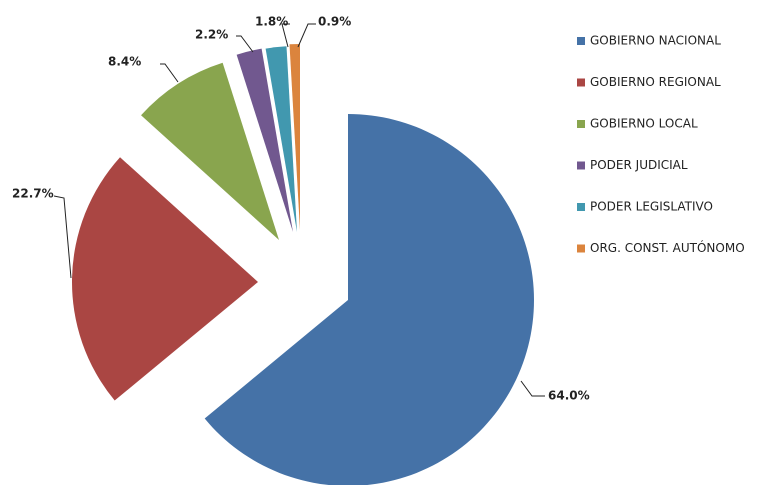 This screenshot has width=763, height=485. What do you see at coordinates (651, 207) in the screenshot?
I see `legend-label: PODER LEGISLATIVO` at bounding box center [651, 207].